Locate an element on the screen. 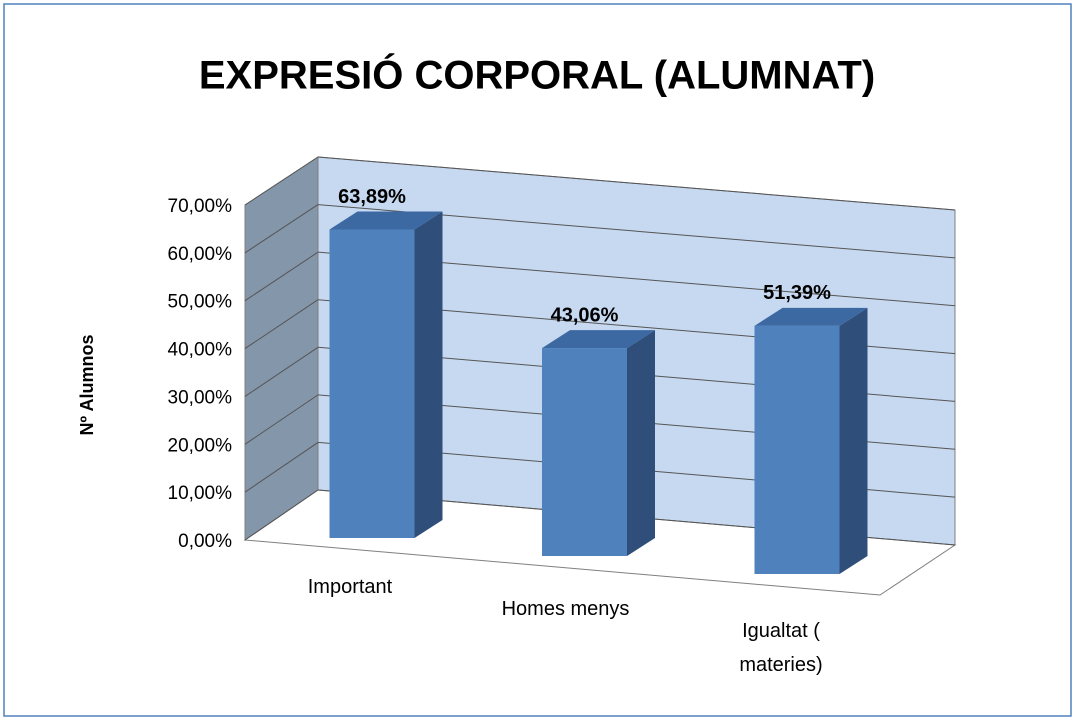 This screenshot has width=1075, height=720. y-tick-label: 20,00% is located at coordinates (200, 445).